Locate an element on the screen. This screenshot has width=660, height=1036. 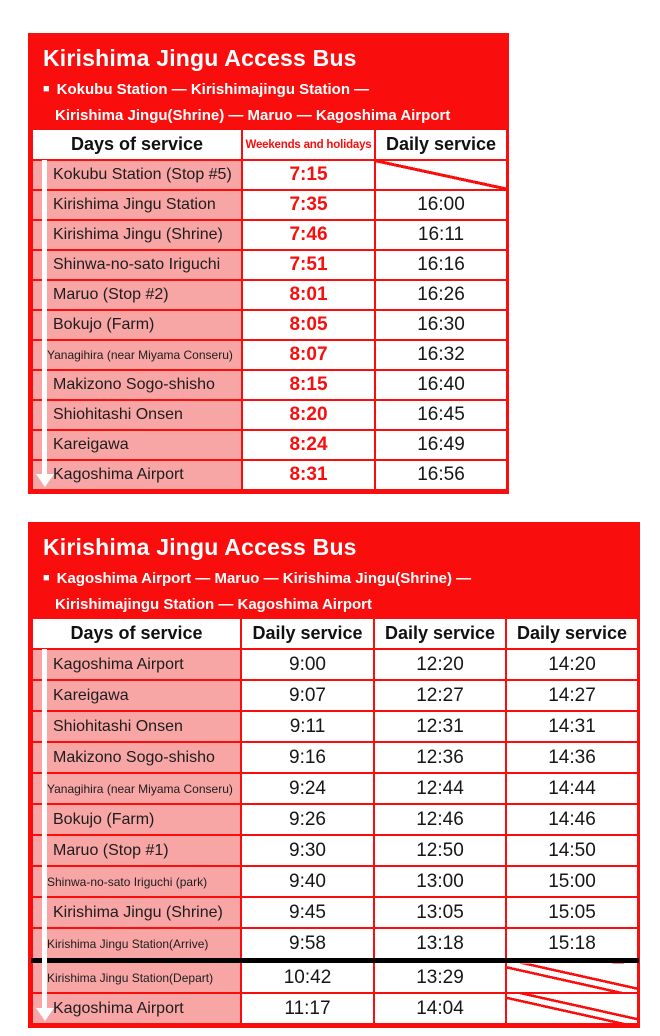
table-row: Kagoshima Airport 9:00 12:20 14:20 is located at coordinates (335, 664).